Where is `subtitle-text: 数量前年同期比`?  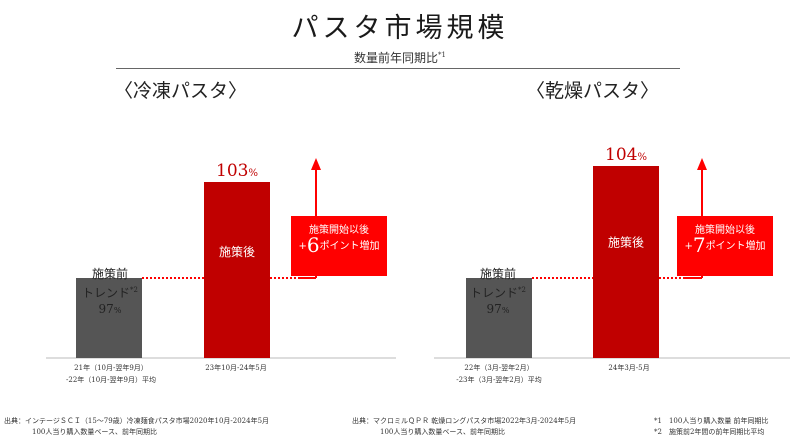 subtitle-text: 数量前年同期比 is located at coordinates (396, 58).